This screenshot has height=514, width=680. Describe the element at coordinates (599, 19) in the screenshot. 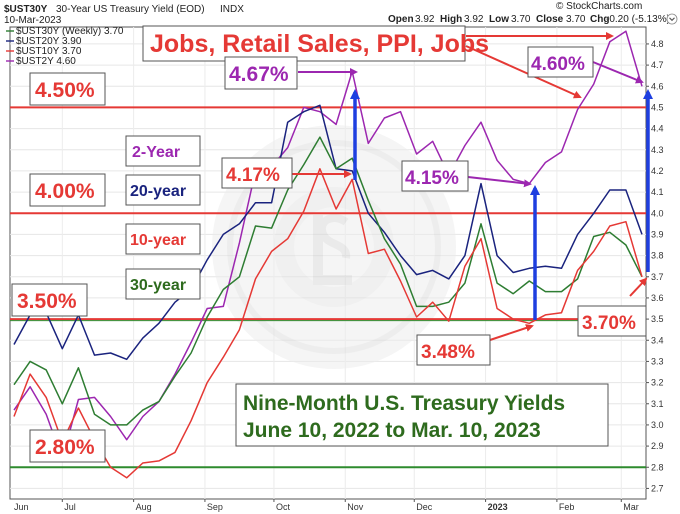

I see `chg-label: Chg` at that location.